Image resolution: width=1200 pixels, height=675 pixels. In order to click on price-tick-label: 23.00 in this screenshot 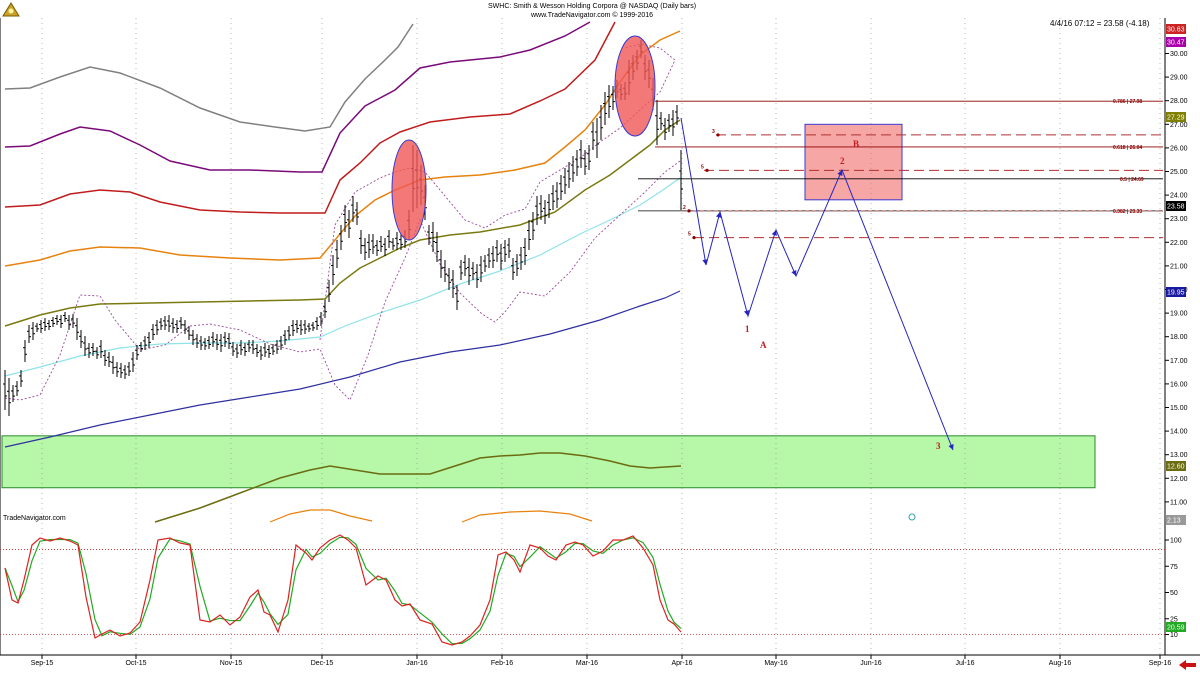, I will do `click(1179, 219)`.